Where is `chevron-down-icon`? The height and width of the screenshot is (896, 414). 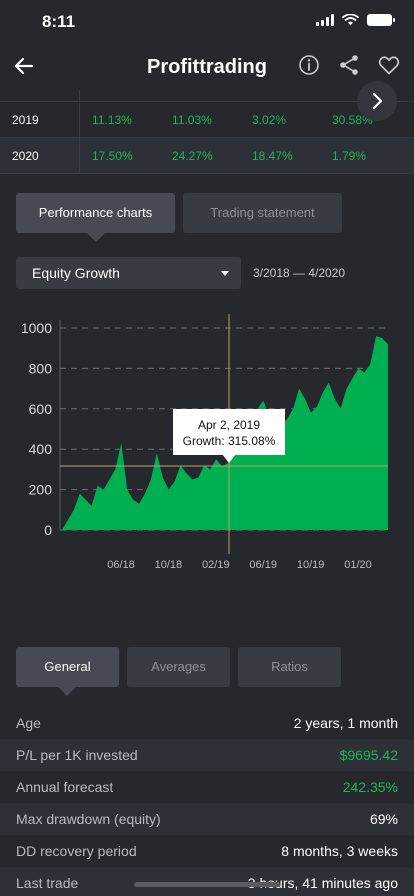
chevron-down-icon is located at coordinates (225, 273).